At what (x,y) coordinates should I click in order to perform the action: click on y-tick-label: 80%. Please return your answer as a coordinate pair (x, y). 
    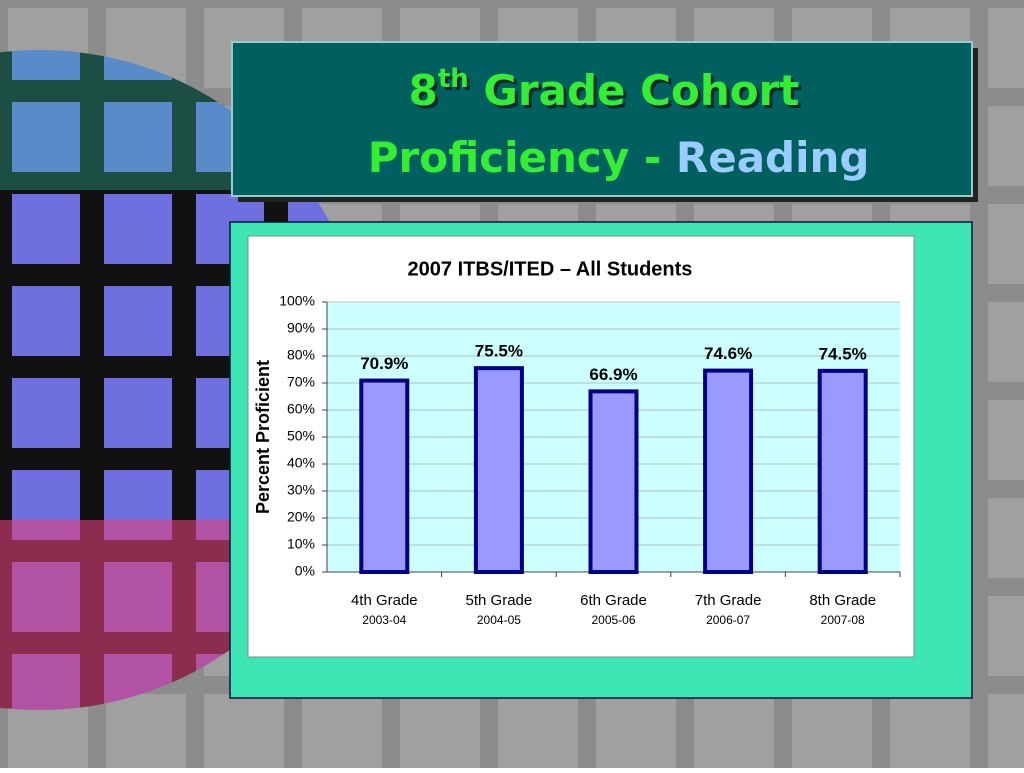
    Looking at the image, I should click on (301, 355).